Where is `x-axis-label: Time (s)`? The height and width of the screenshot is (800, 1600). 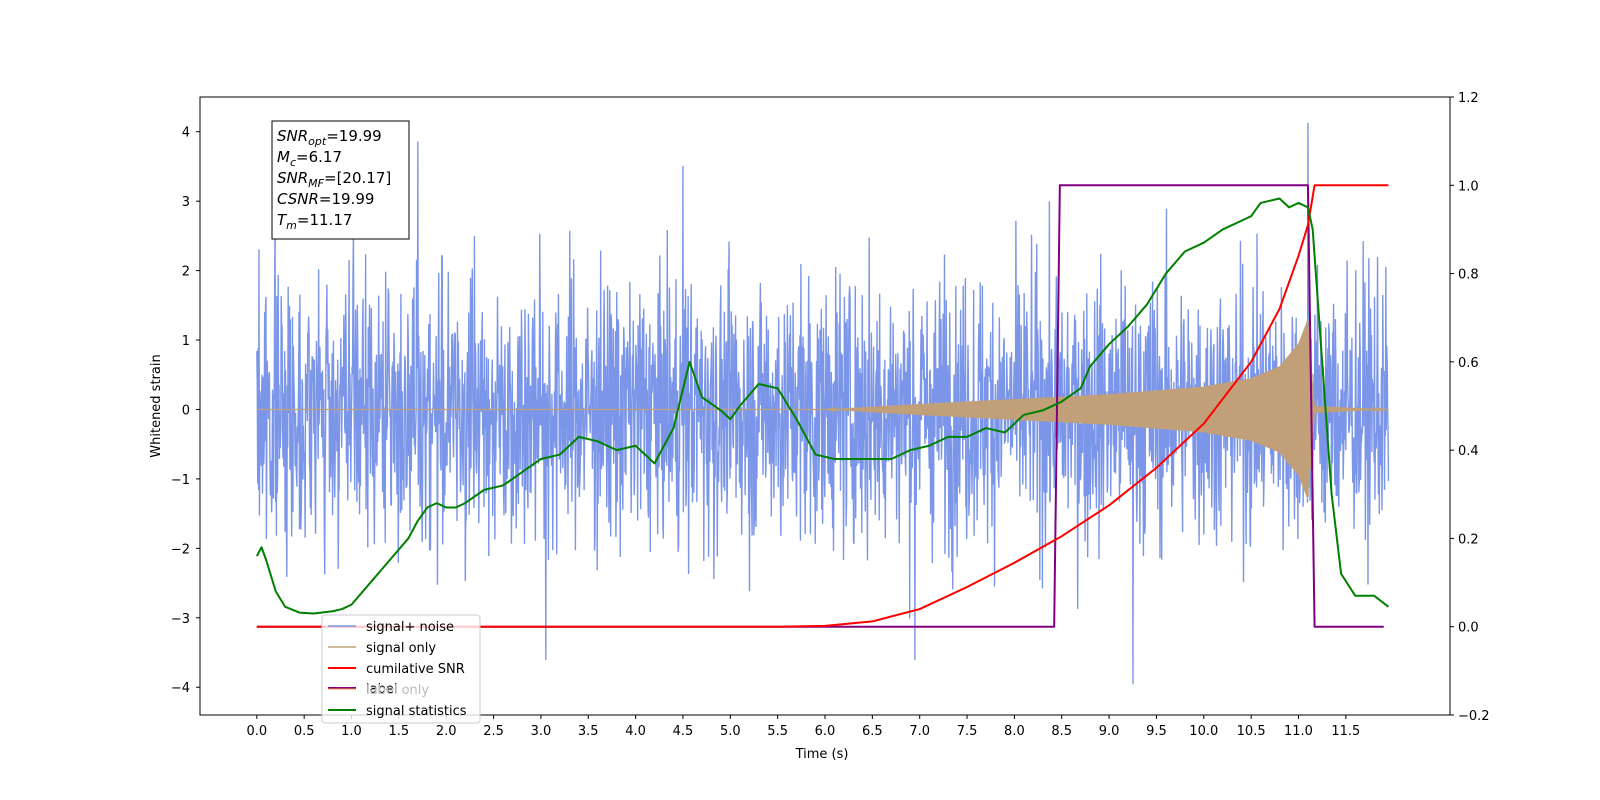 x-axis-label: Time (s) is located at coordinates (822, 754).